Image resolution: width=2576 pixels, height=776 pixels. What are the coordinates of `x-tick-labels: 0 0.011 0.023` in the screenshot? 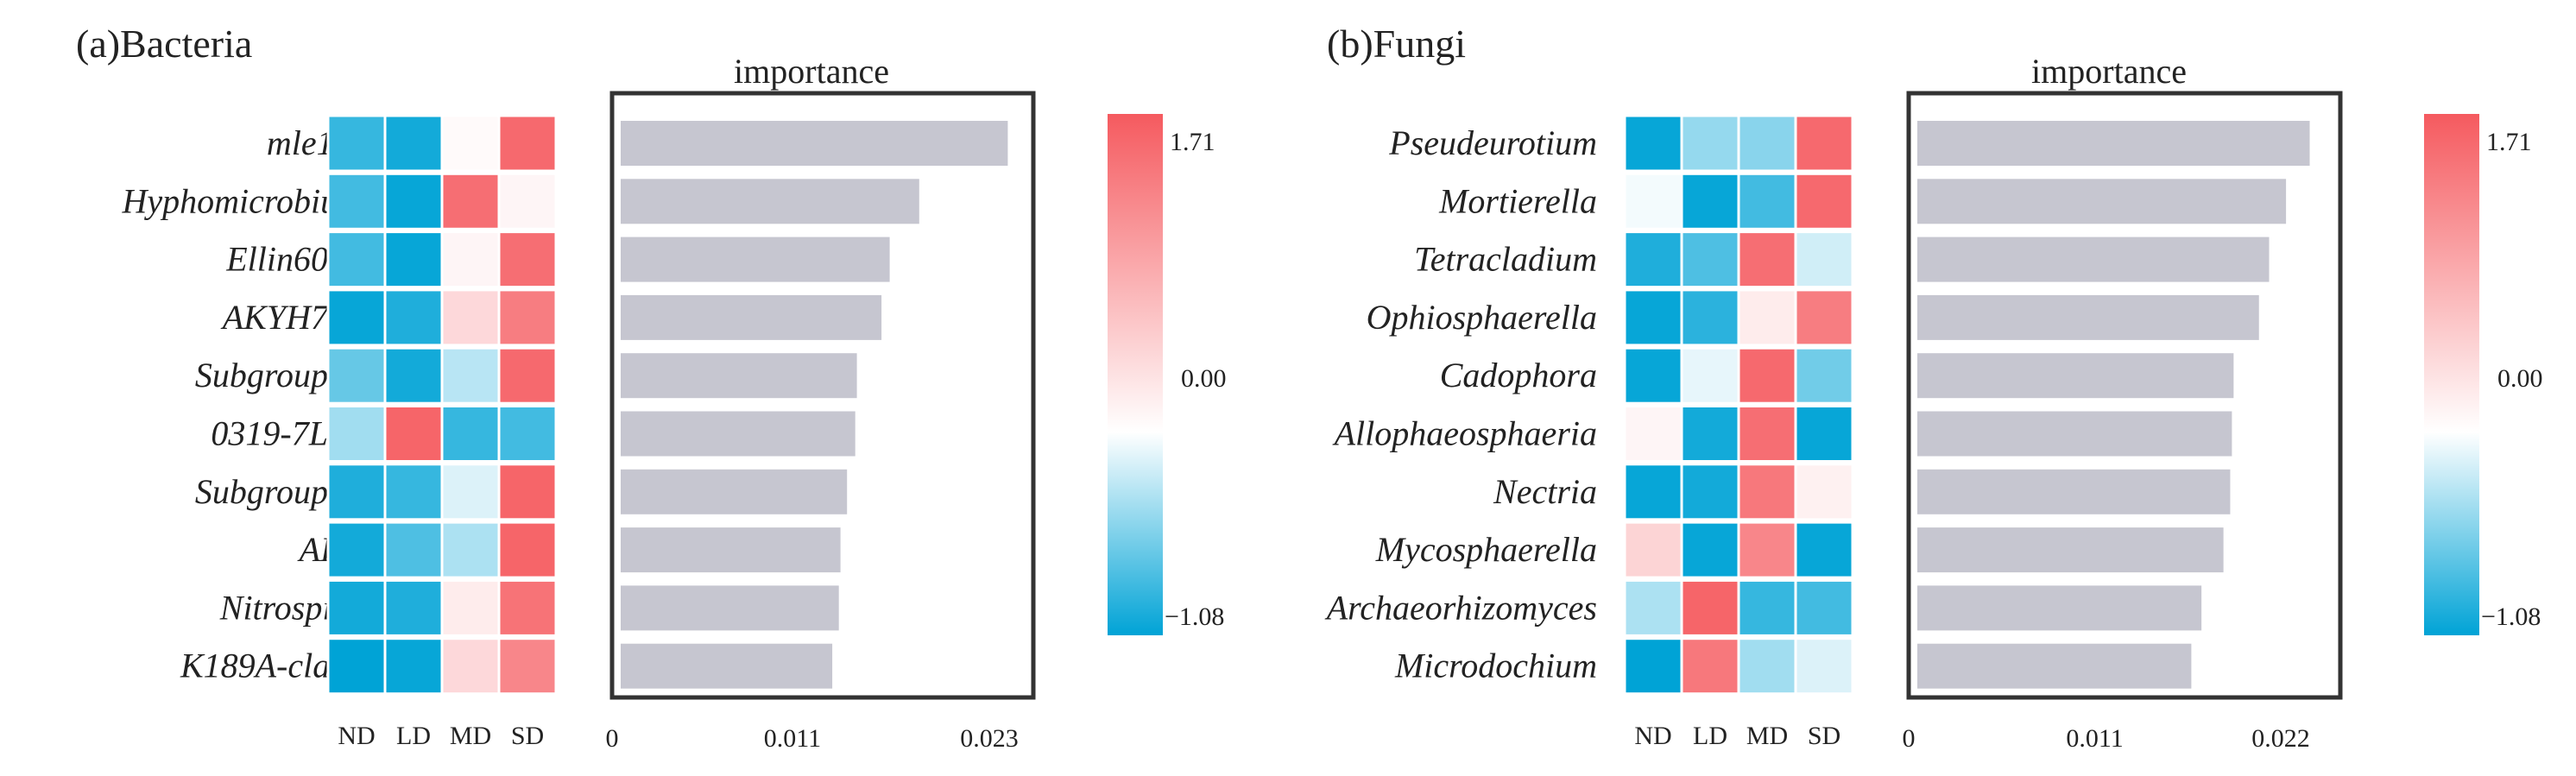 It's located at (812, 739).